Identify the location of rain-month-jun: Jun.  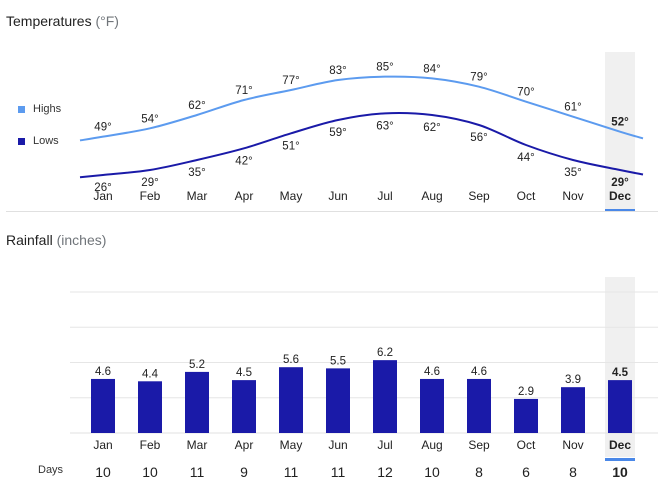
(337, 445).